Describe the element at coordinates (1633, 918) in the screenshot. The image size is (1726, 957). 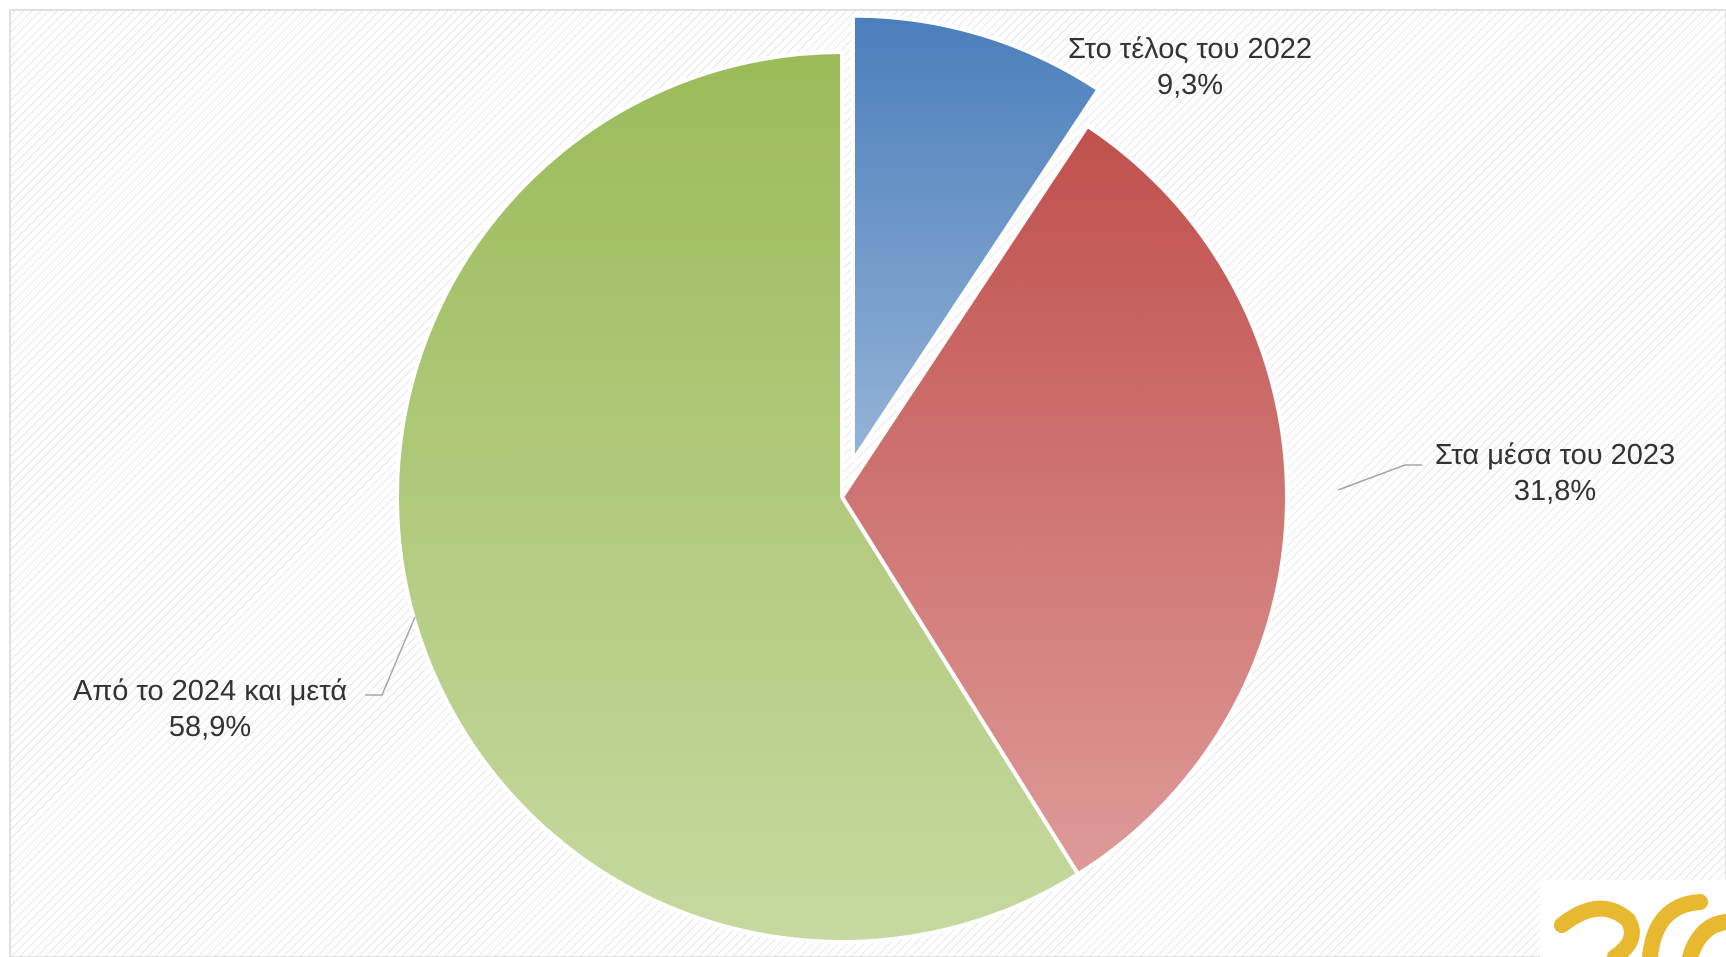
I see `logo` at that location.